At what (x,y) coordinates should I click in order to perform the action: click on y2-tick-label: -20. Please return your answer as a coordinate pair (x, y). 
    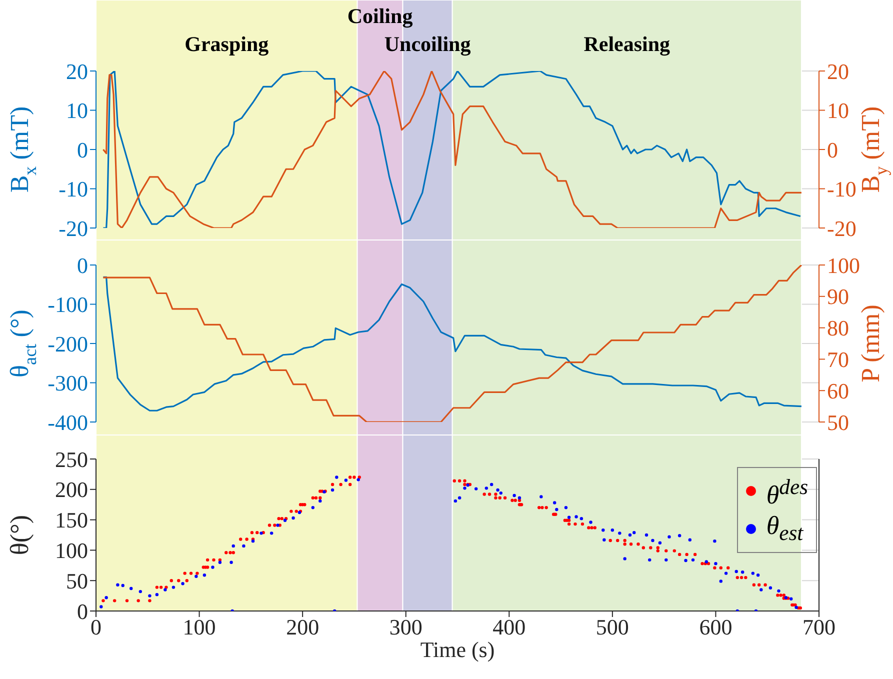
    Looking at the image, I should click on (841, 228).